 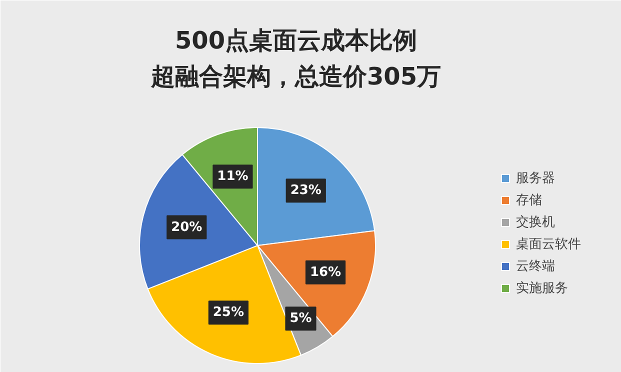 What do you see at coordinates (232, 176) in the screenshot?
I see `data-label: 11%` at bounding box center [232, 176].